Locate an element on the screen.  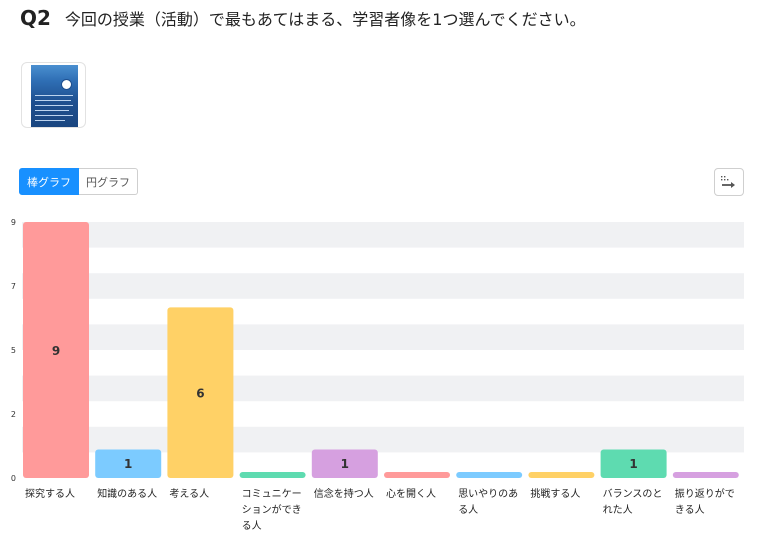
y-tick-label: 0 is located at coordinates (13, 478).